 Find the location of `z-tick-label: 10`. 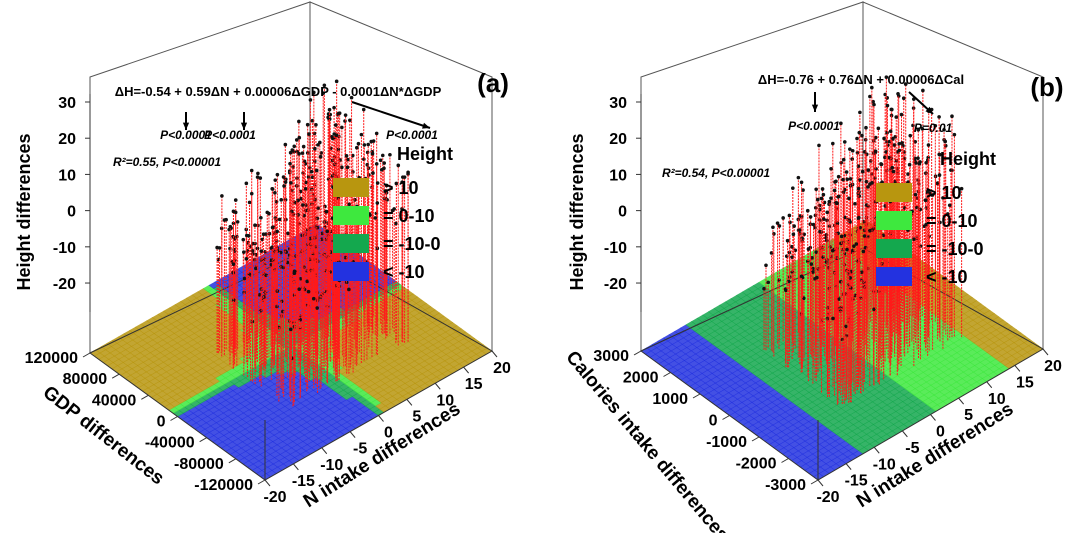

z-tick-label: 10 is located at coordinates (67, 175).